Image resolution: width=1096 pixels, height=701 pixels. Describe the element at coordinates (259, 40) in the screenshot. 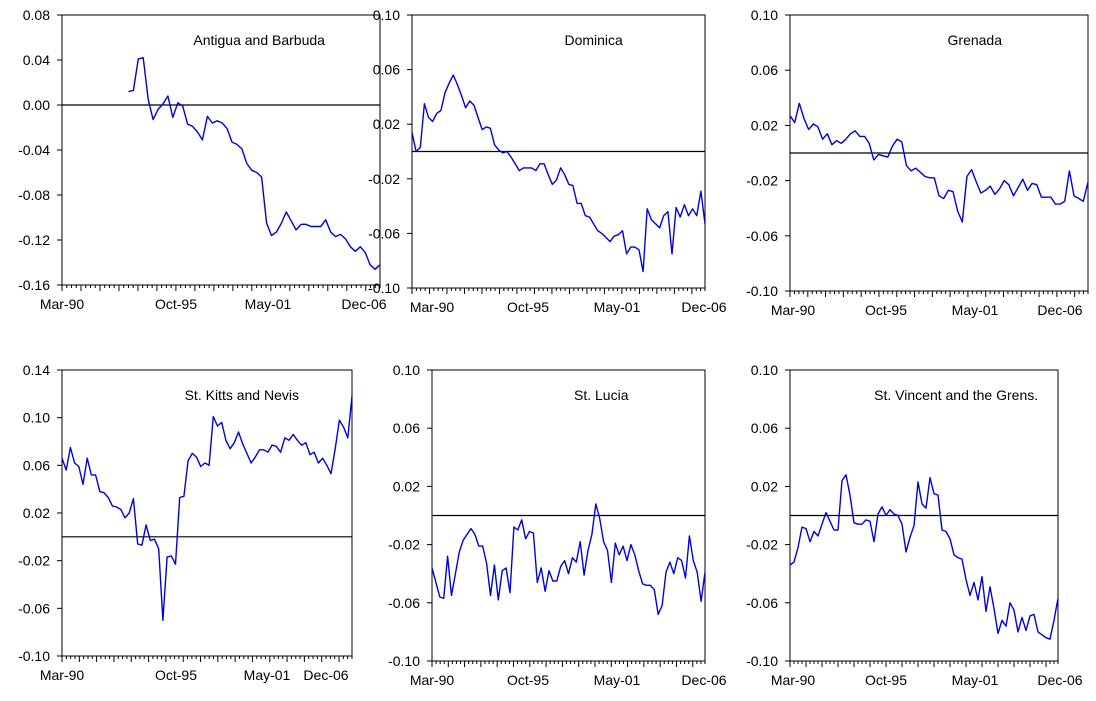

I see `panel-title: Antigua and Barbuda` at that location.